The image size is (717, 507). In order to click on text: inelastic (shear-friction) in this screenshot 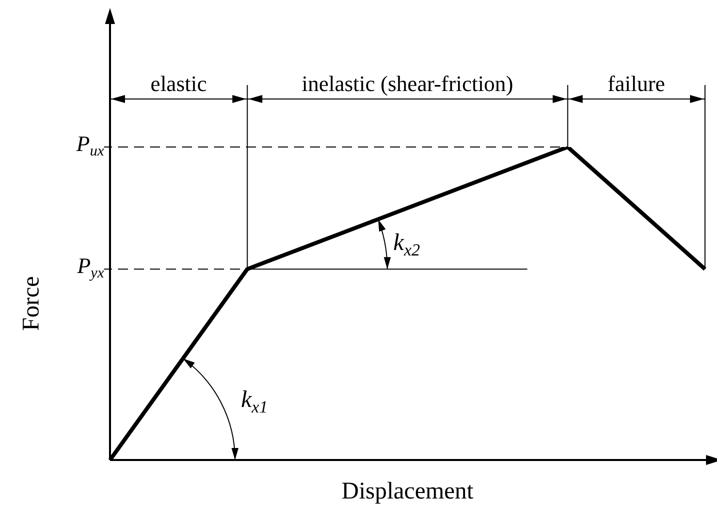, I will do `click(408, 83)`.